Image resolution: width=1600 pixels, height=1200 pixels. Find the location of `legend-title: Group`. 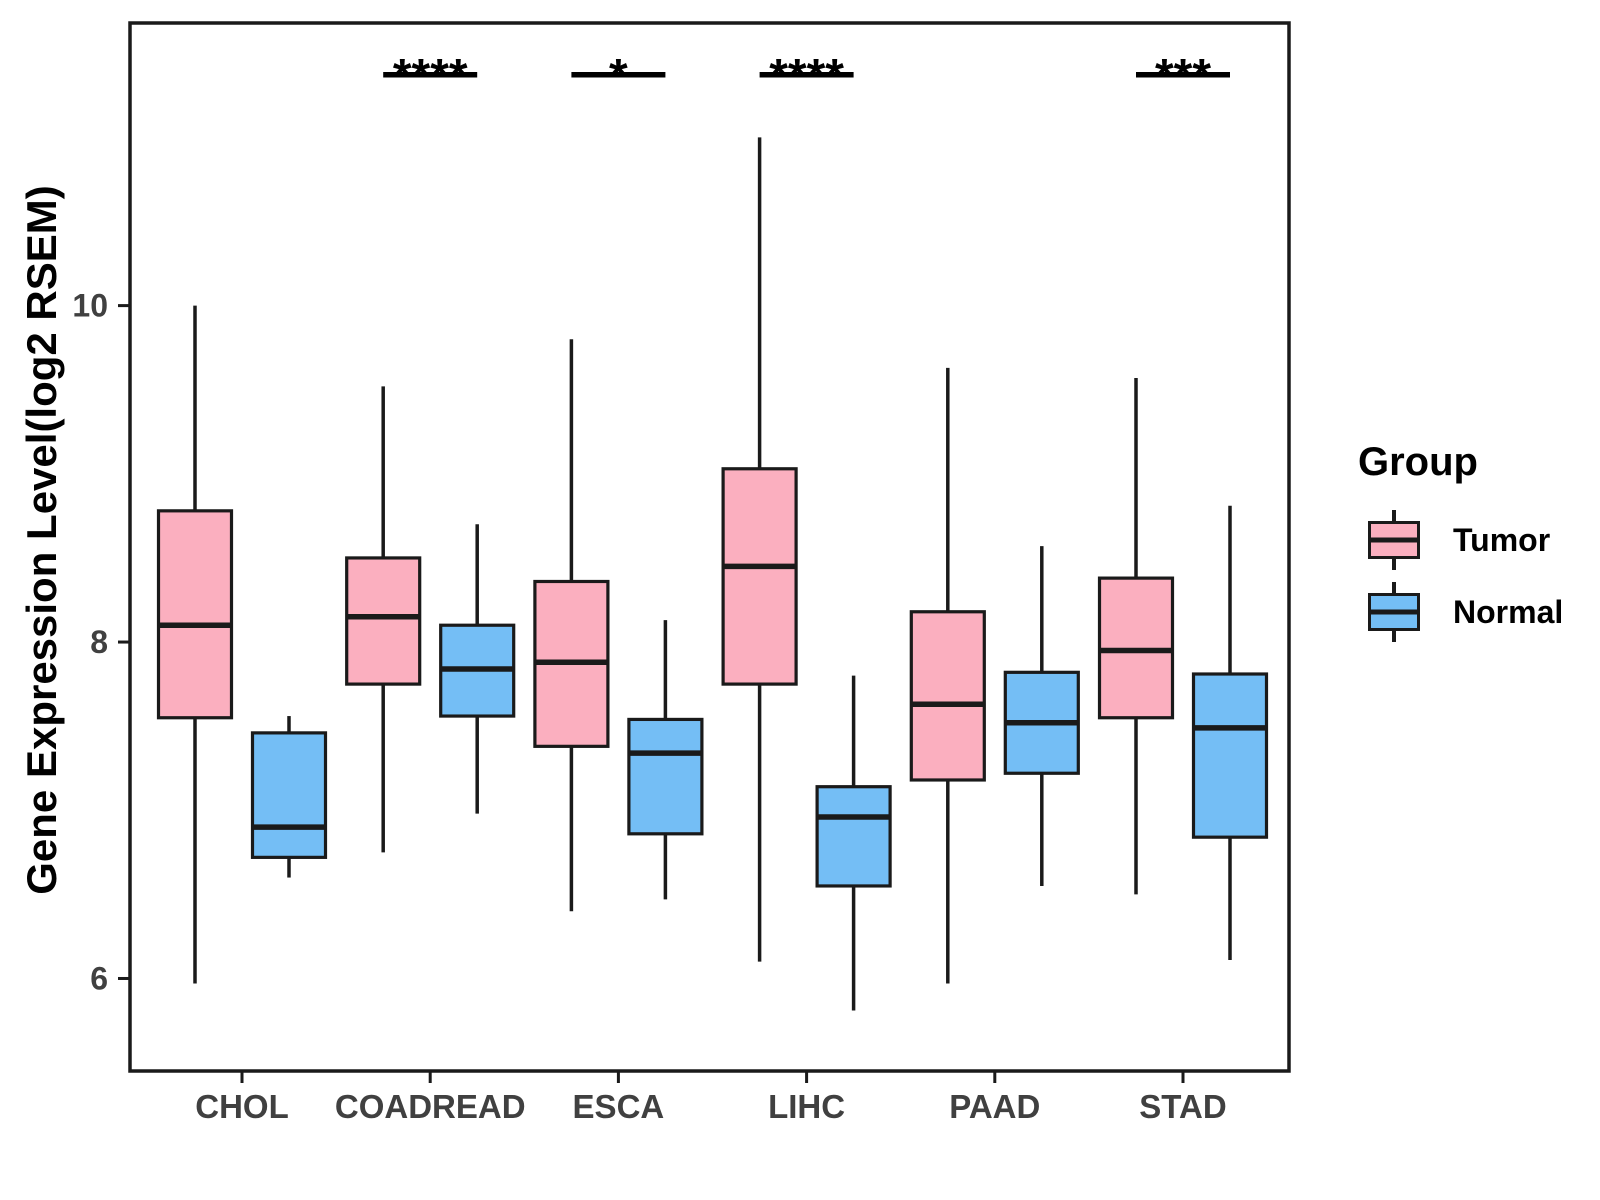

legend-title: Group is located at coordinates (1418, 462).